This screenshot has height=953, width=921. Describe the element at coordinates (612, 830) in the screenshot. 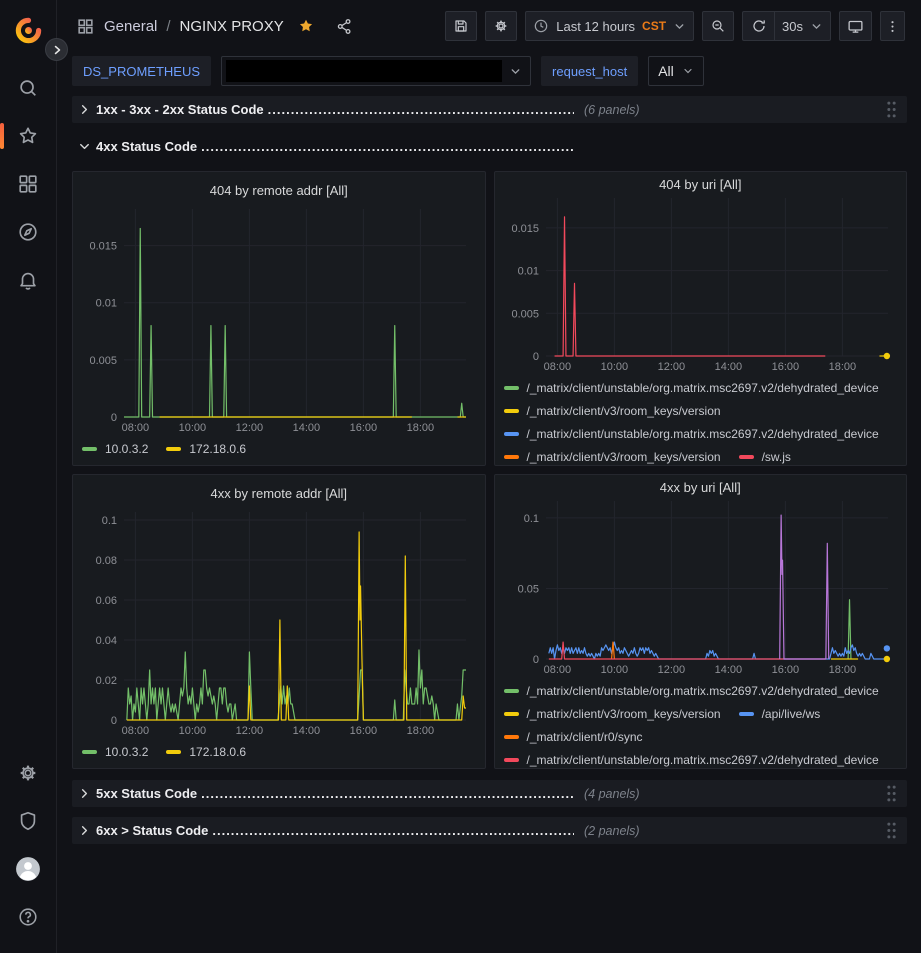

I see `row-panel-count: (2 panels)` at that location.